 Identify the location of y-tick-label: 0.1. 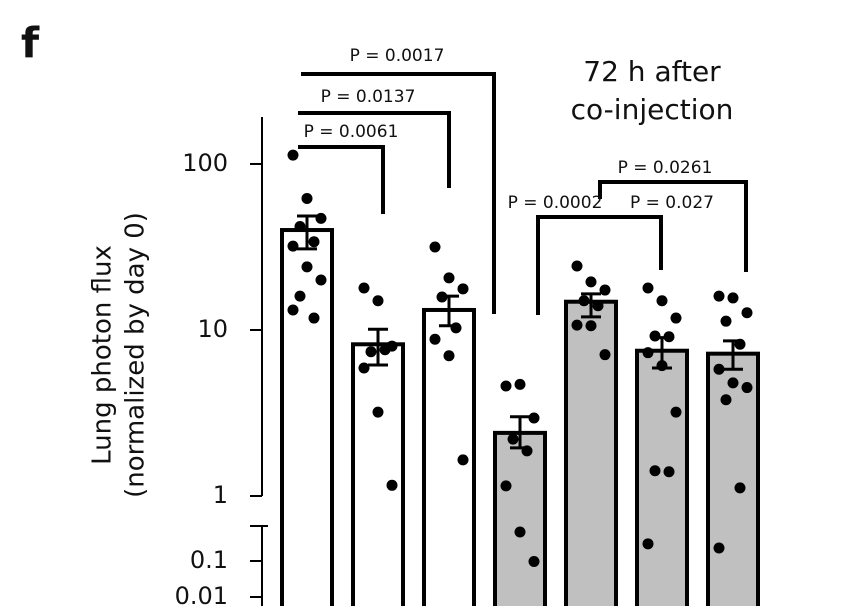
(209, 560).